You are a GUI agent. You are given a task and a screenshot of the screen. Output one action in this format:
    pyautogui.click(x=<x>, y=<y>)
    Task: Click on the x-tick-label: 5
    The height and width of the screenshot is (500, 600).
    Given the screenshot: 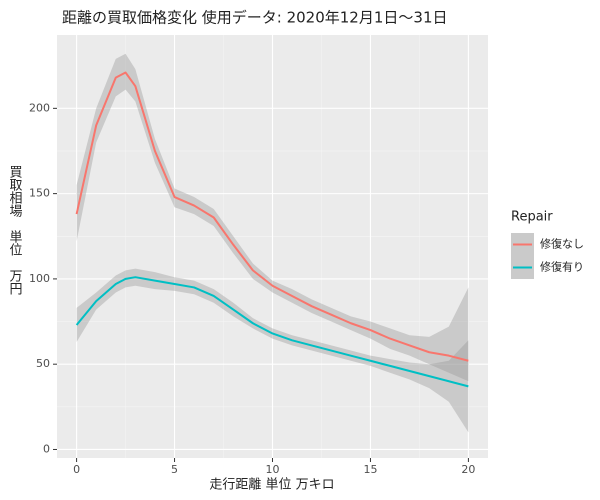 What is the action you would take?
    pyautogui.click(x=174, y=469)
    